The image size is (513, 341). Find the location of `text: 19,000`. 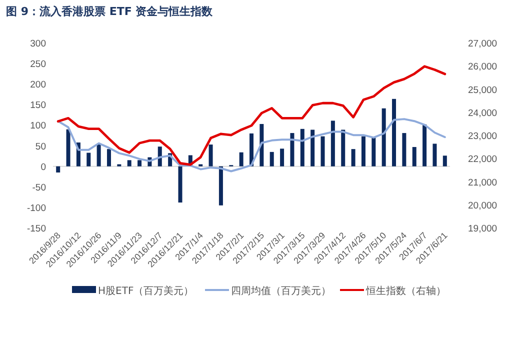

text: 19,000 is located at coordinates (483, 229).